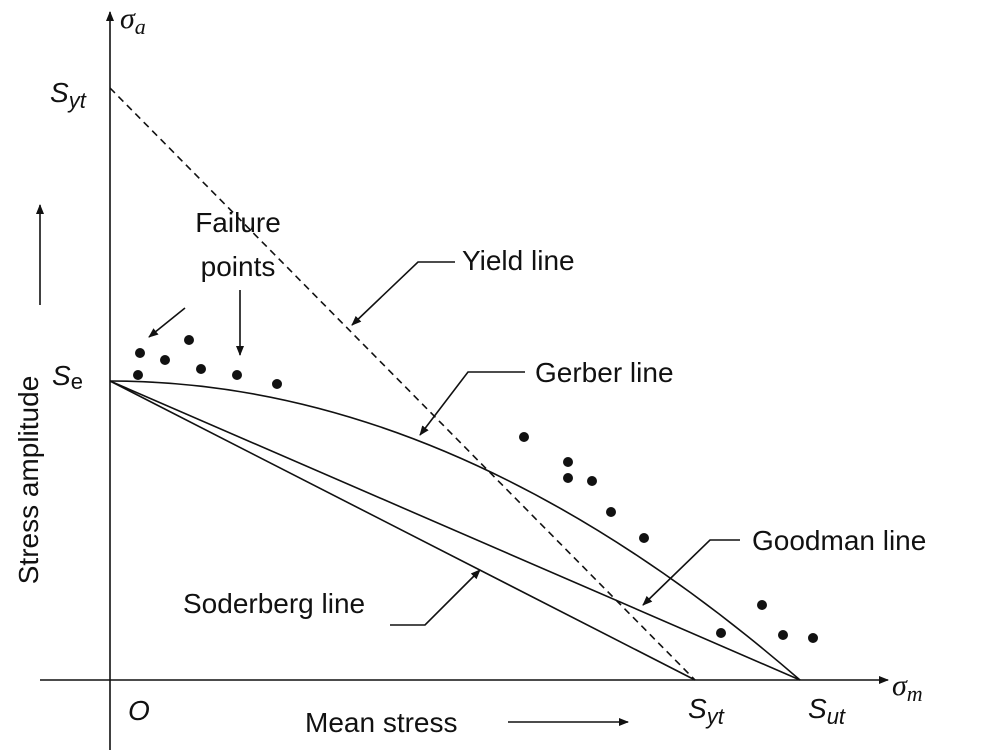  Describe the element at coordinates (706, 711) in the screenshot. I see `x-label: Syt` at that location.